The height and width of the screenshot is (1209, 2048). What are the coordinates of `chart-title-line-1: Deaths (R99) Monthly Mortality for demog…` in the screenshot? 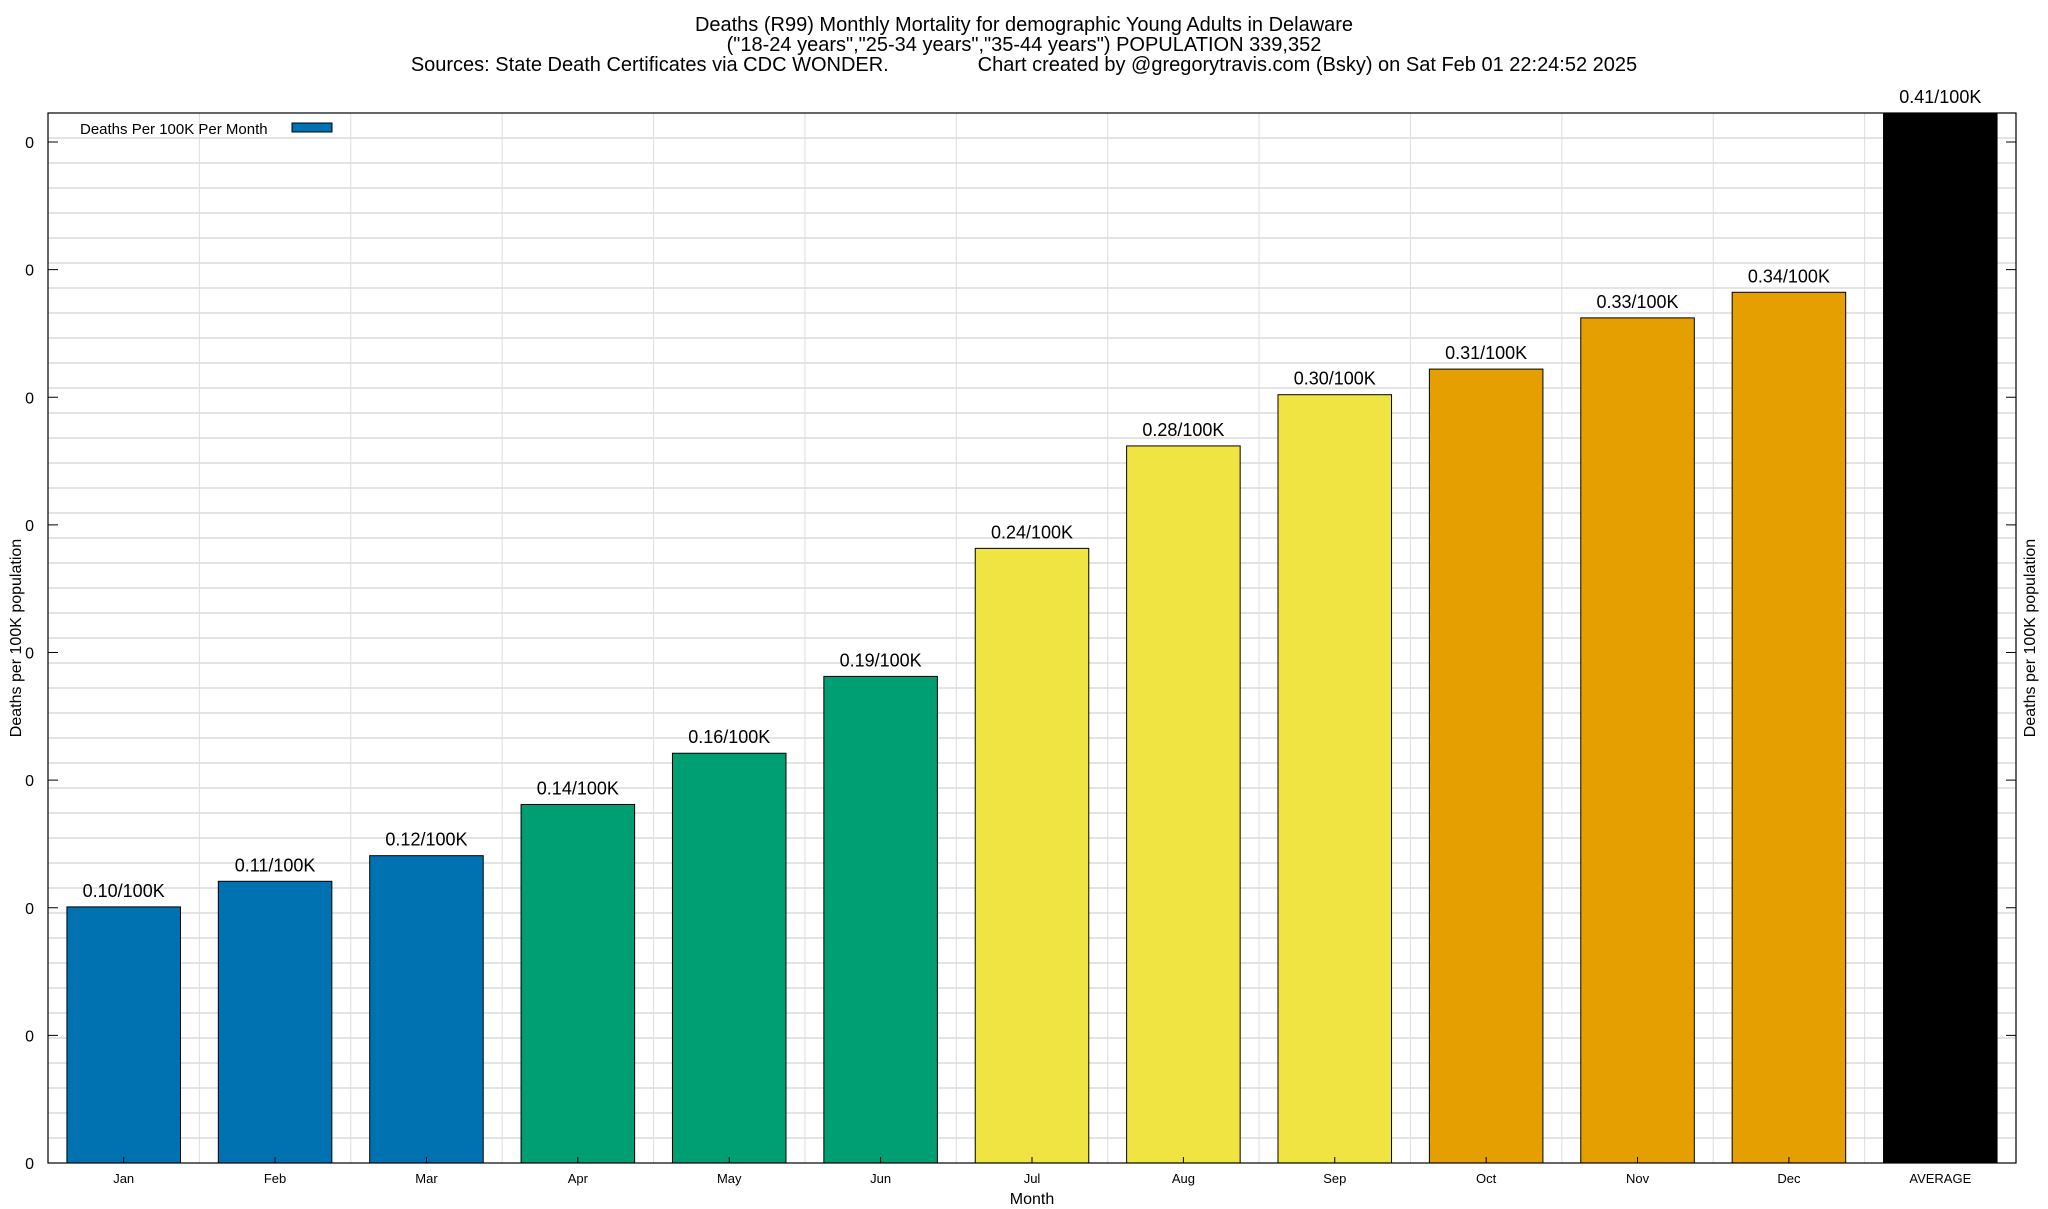 It's located at (1024, 25).